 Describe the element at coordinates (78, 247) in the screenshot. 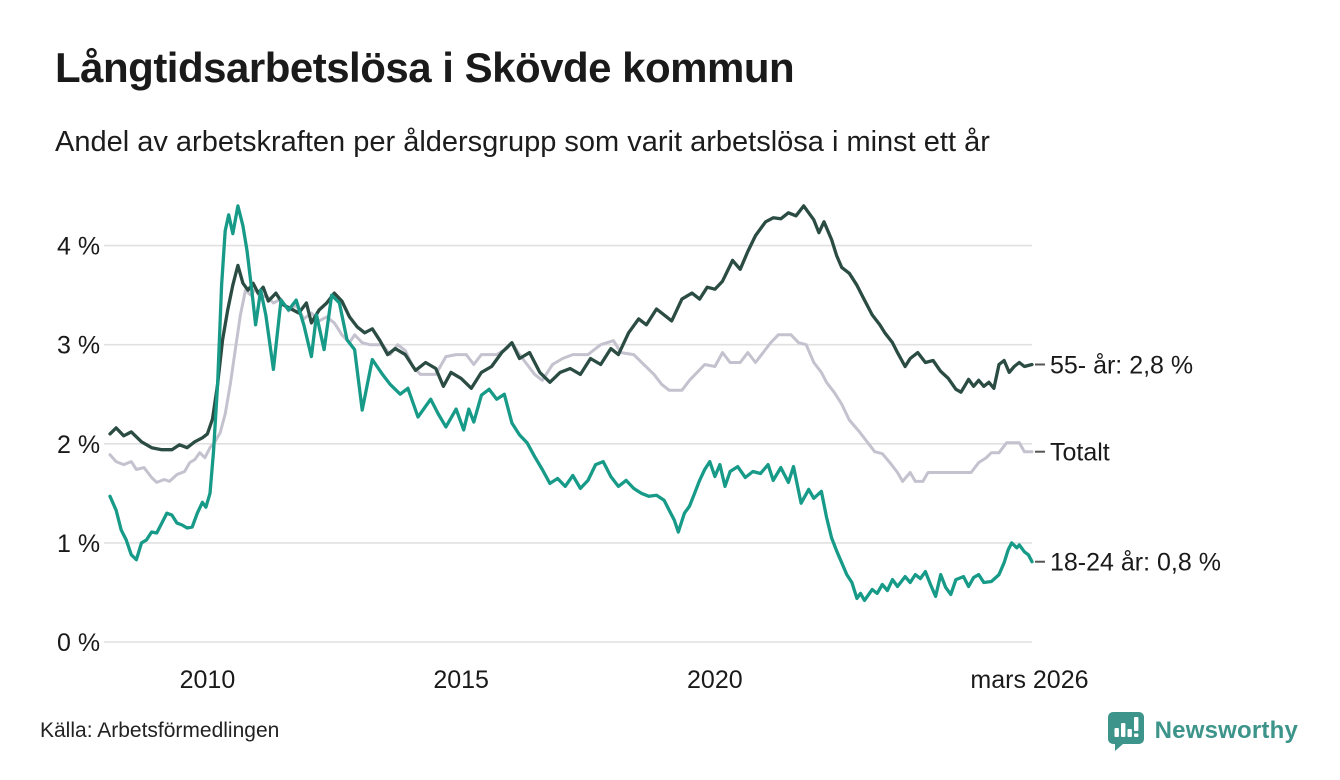

I see `y-tick-label: 4 %` at that location.